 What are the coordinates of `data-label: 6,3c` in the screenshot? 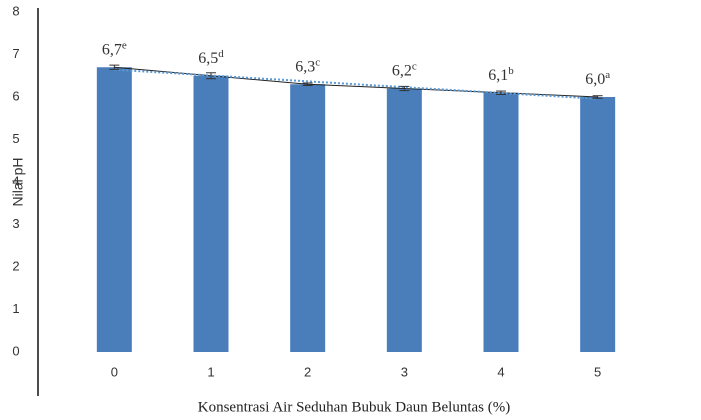 It's located at (307, 65).